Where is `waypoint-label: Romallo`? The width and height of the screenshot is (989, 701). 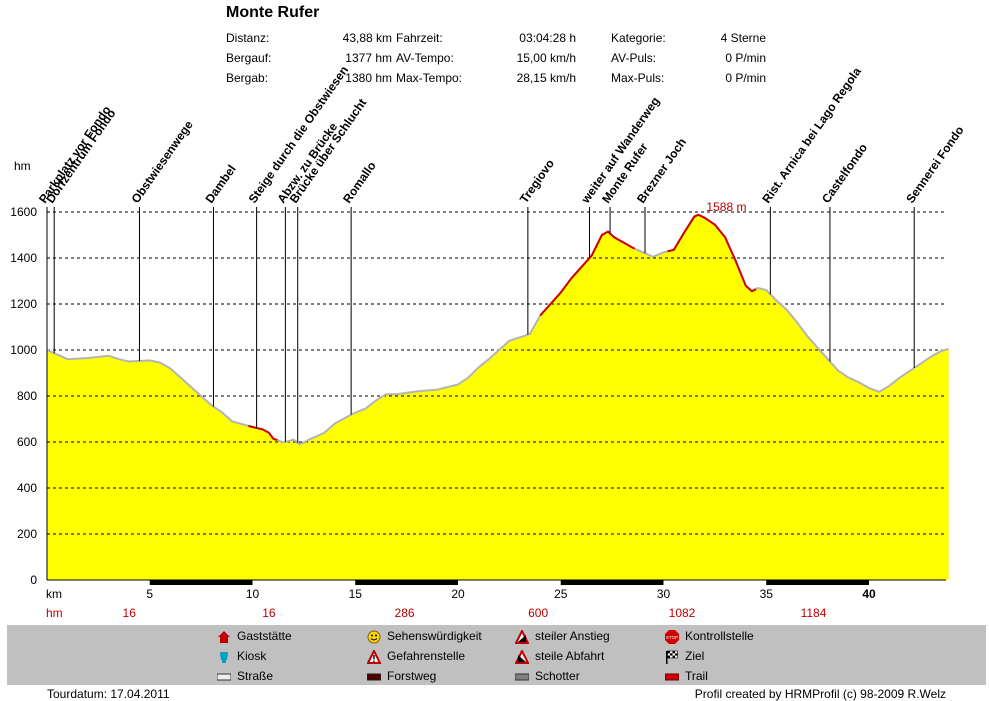
waypoint-label: Romallo is located at coordinates (359, 182).